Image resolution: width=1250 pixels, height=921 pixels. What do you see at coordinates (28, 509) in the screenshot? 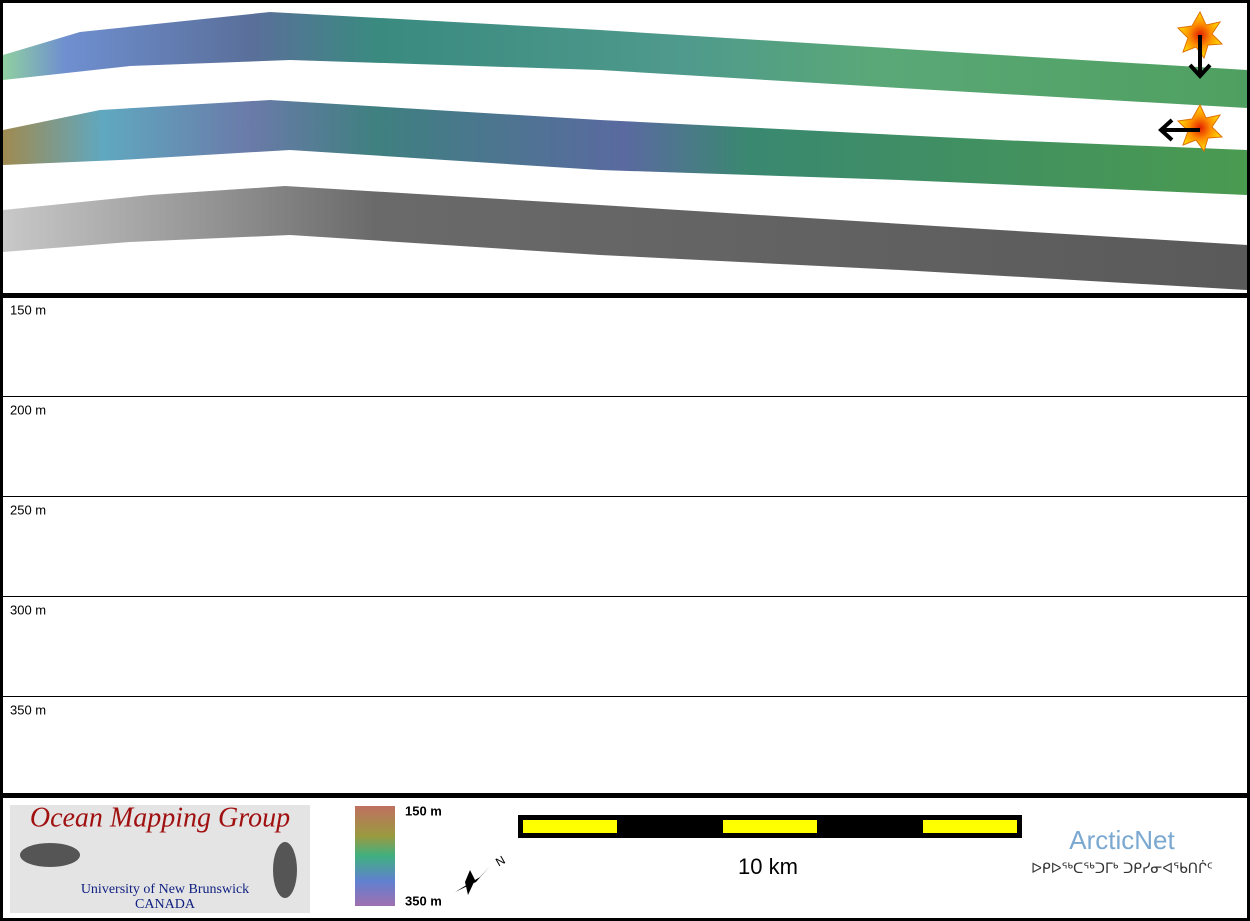
I see `depth-label: 250 m` at bounding box center [28, 509].